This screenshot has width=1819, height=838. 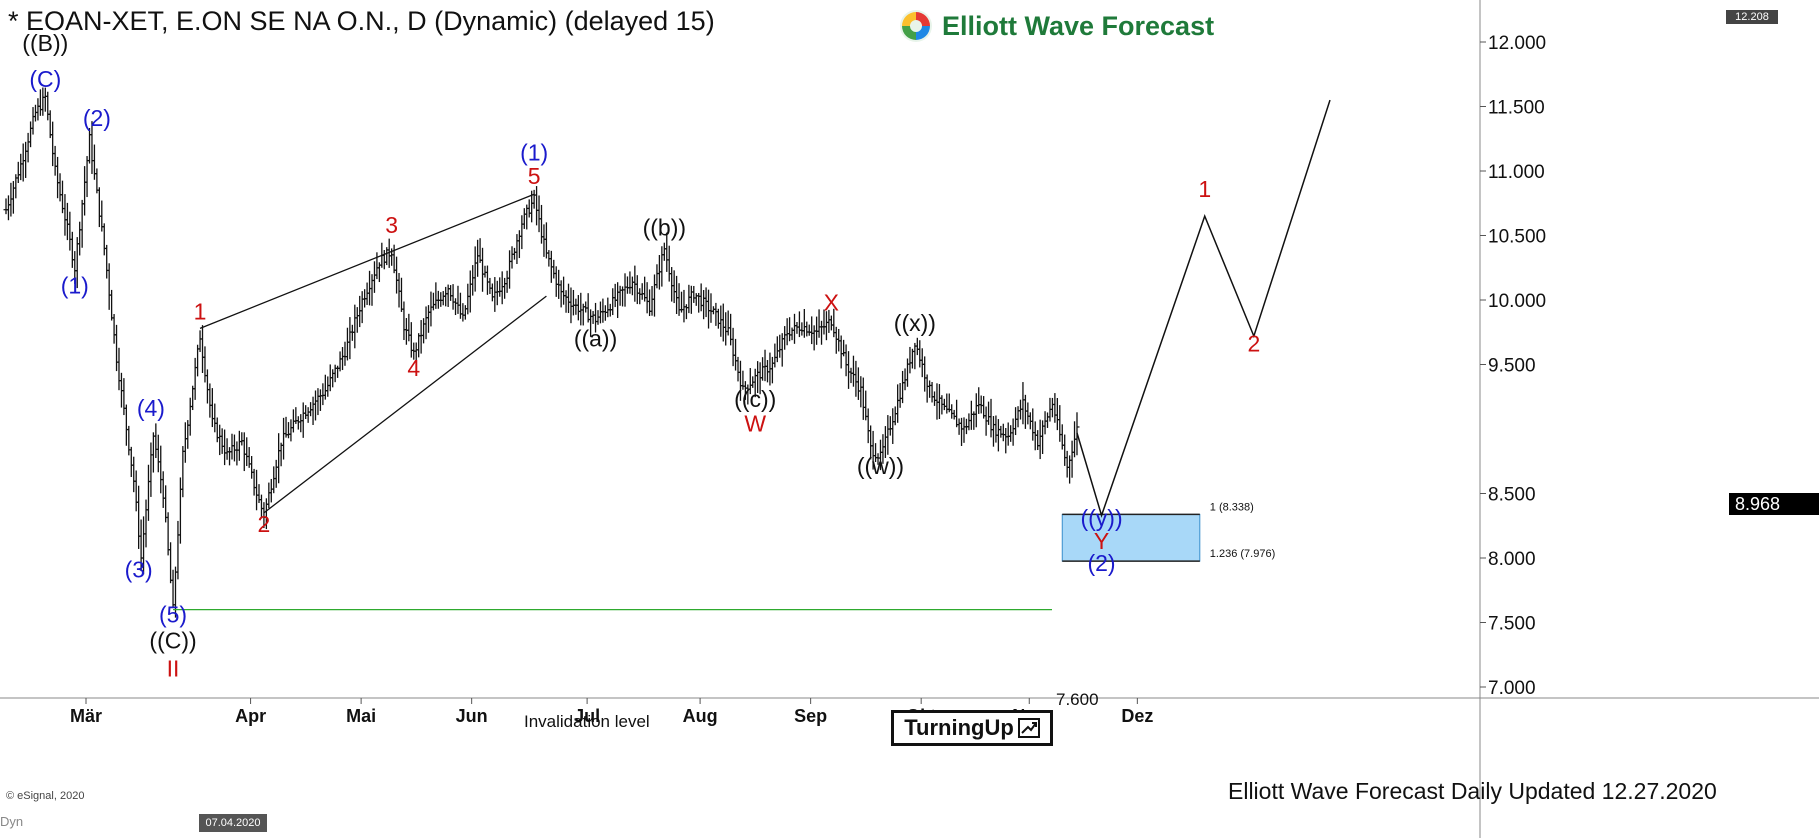 I want to click on wave-label: ((c)), so click(x=755, y=399).